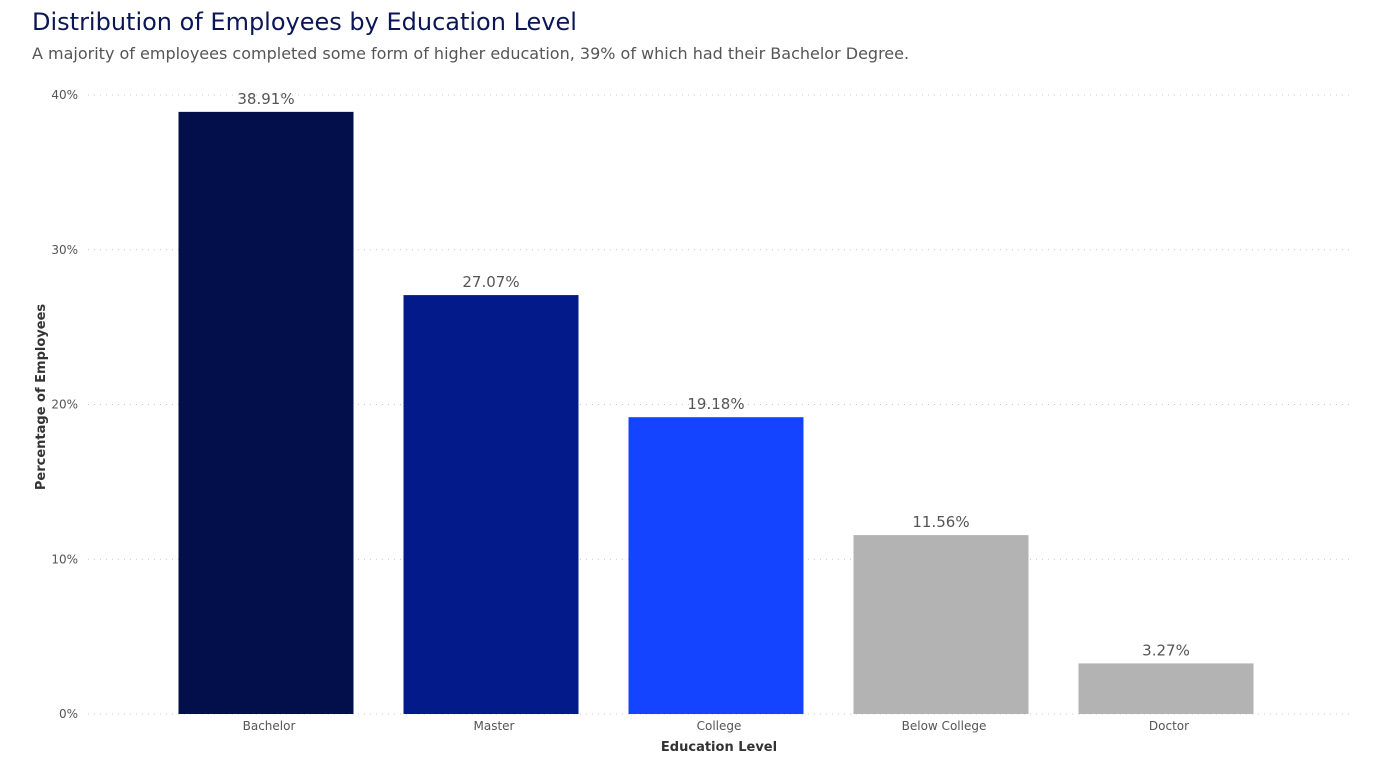  I want to click on bar-master, so click(491, 504).